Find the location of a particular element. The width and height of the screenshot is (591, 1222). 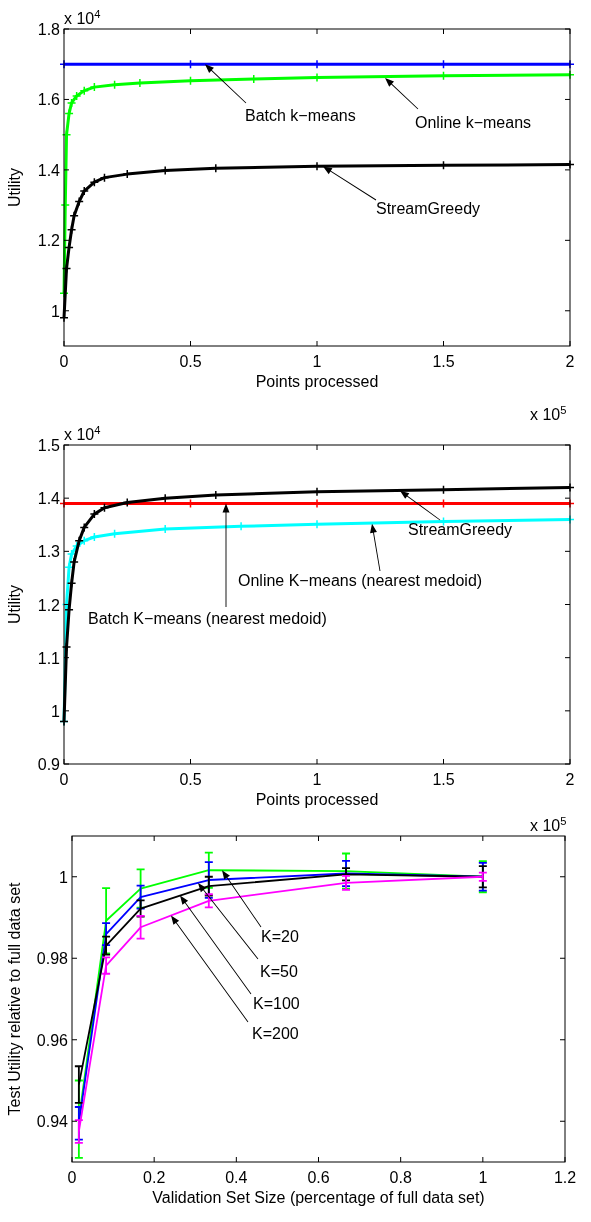

x-tick-label: 0.2 is located at coordinates (154, 1177).